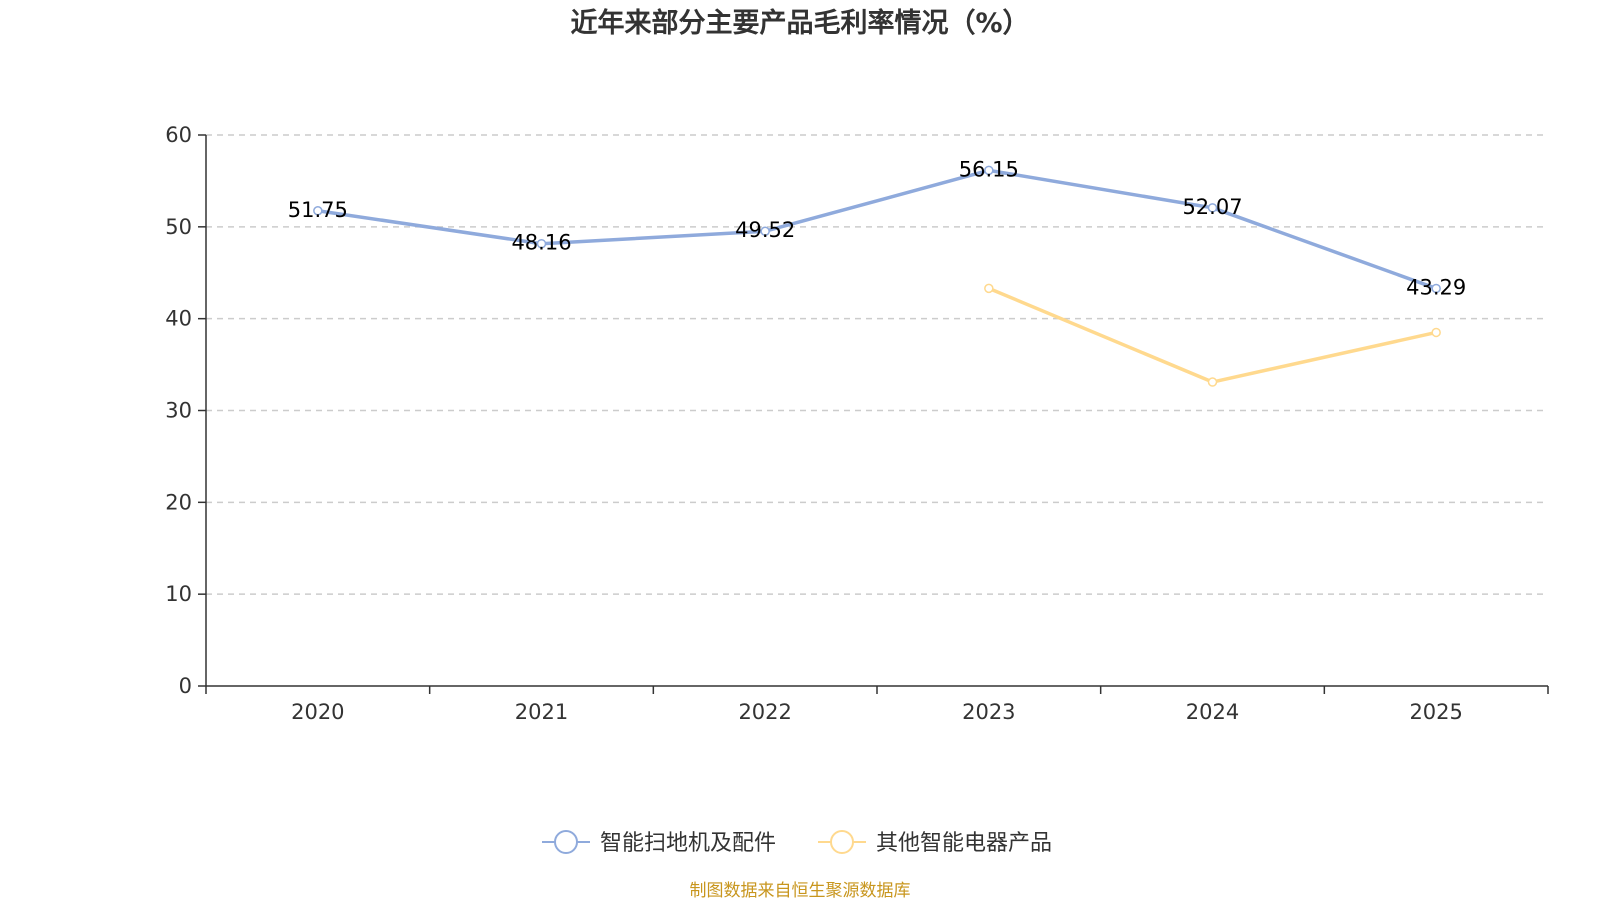 The width and height of the screenshot is (1600, 900). I want to click on x-tick-label: 2023, so click(988, 712).